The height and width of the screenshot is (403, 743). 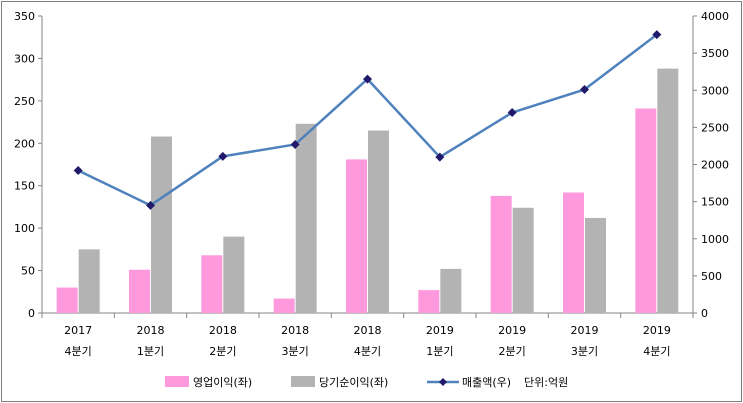 What do you see at coordinates (24, 186) in the screenshot?
I see `y-left-tick-label: 150` at bounding box center [24, 186].